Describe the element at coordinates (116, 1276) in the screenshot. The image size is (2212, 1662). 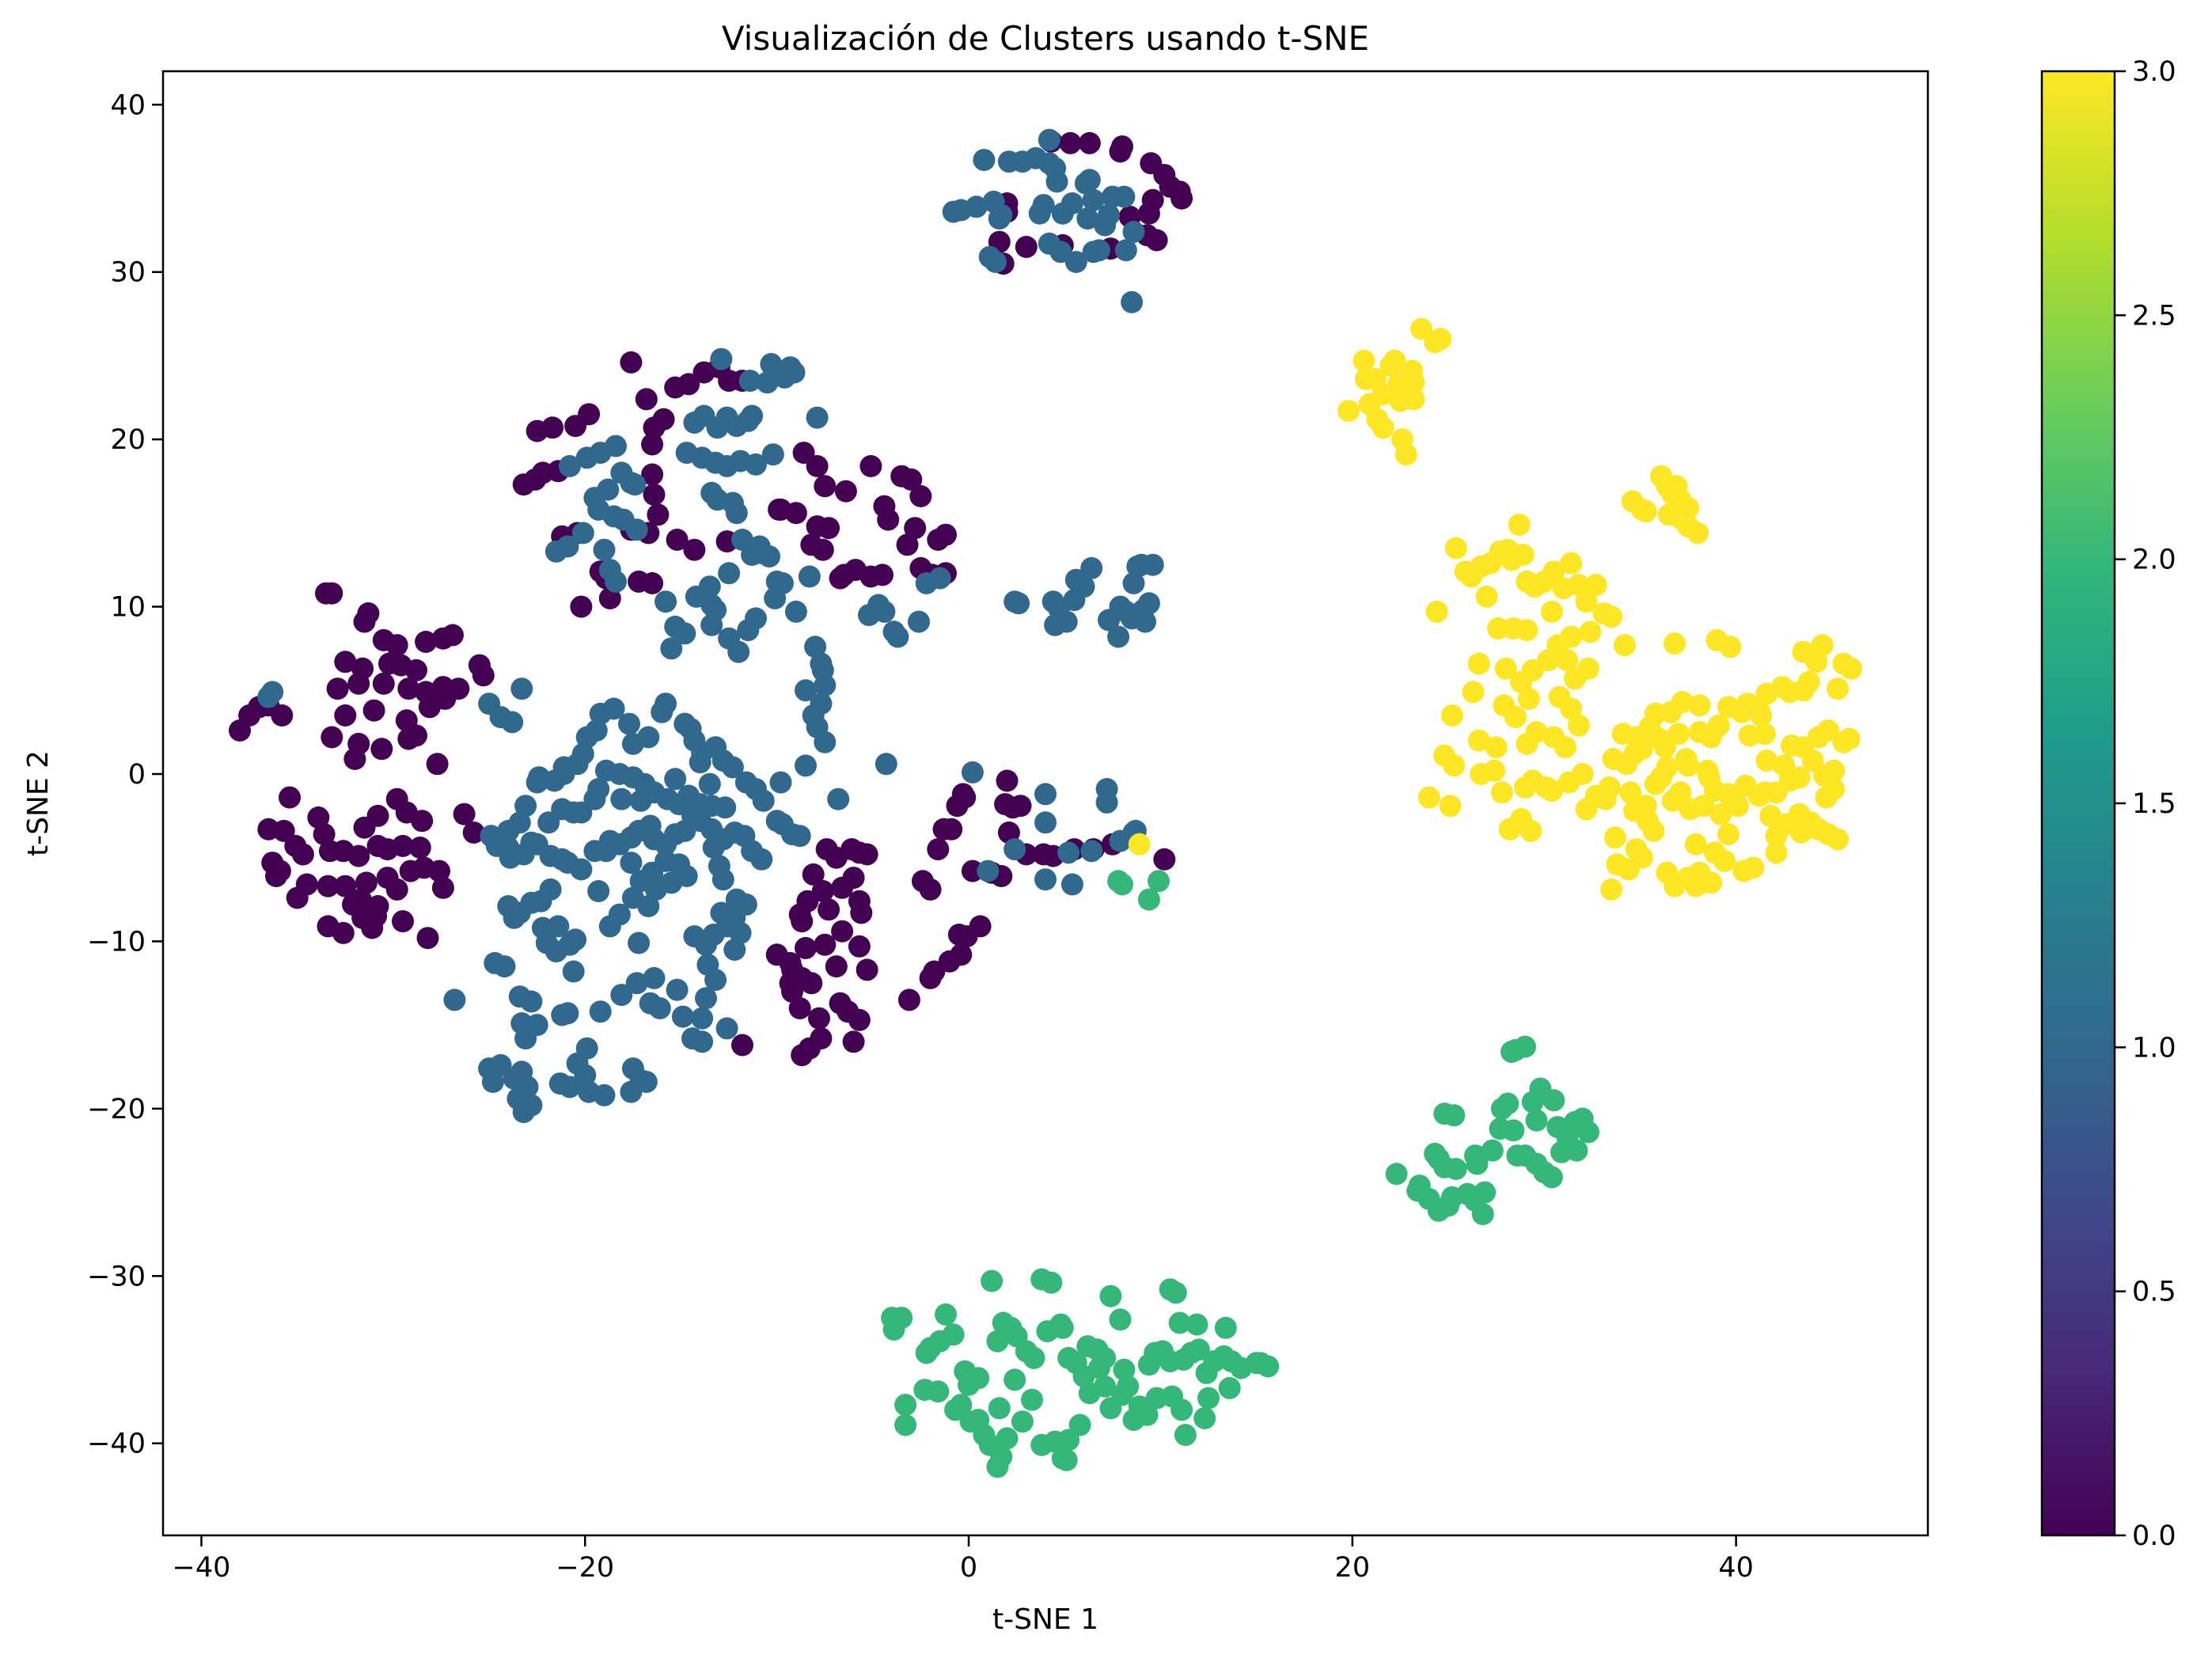
I see `y-tick-label: −30` at that location.